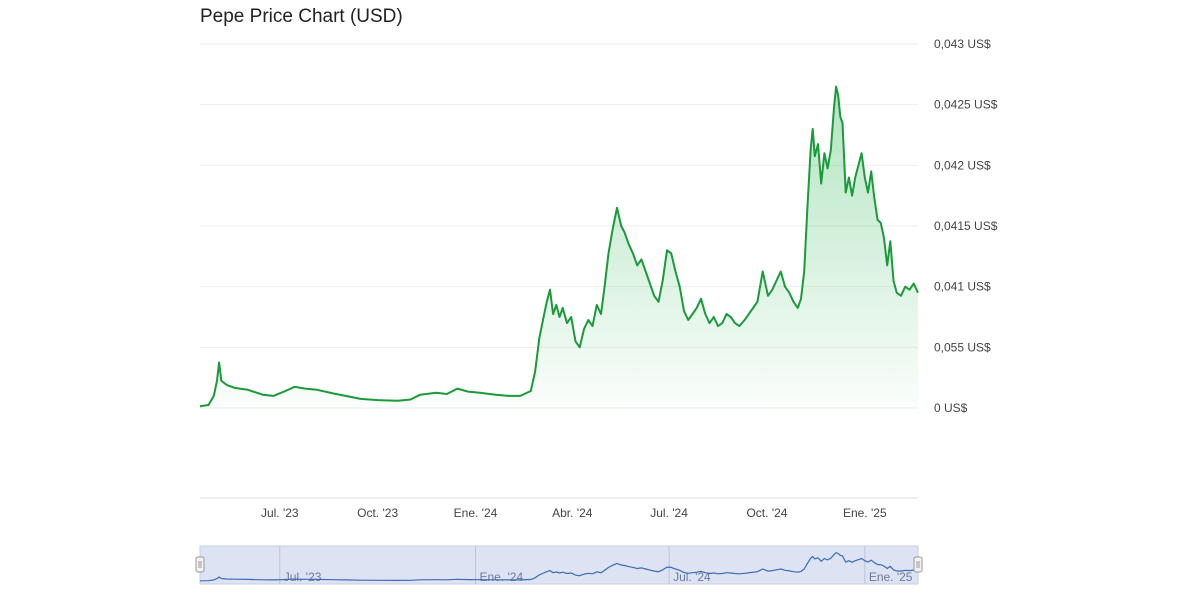 The image size is (1200, 600). Describe the element at coordinates (962, 165) in the screenshot. I see `y-tick-label: 0,042 US$` at that location.